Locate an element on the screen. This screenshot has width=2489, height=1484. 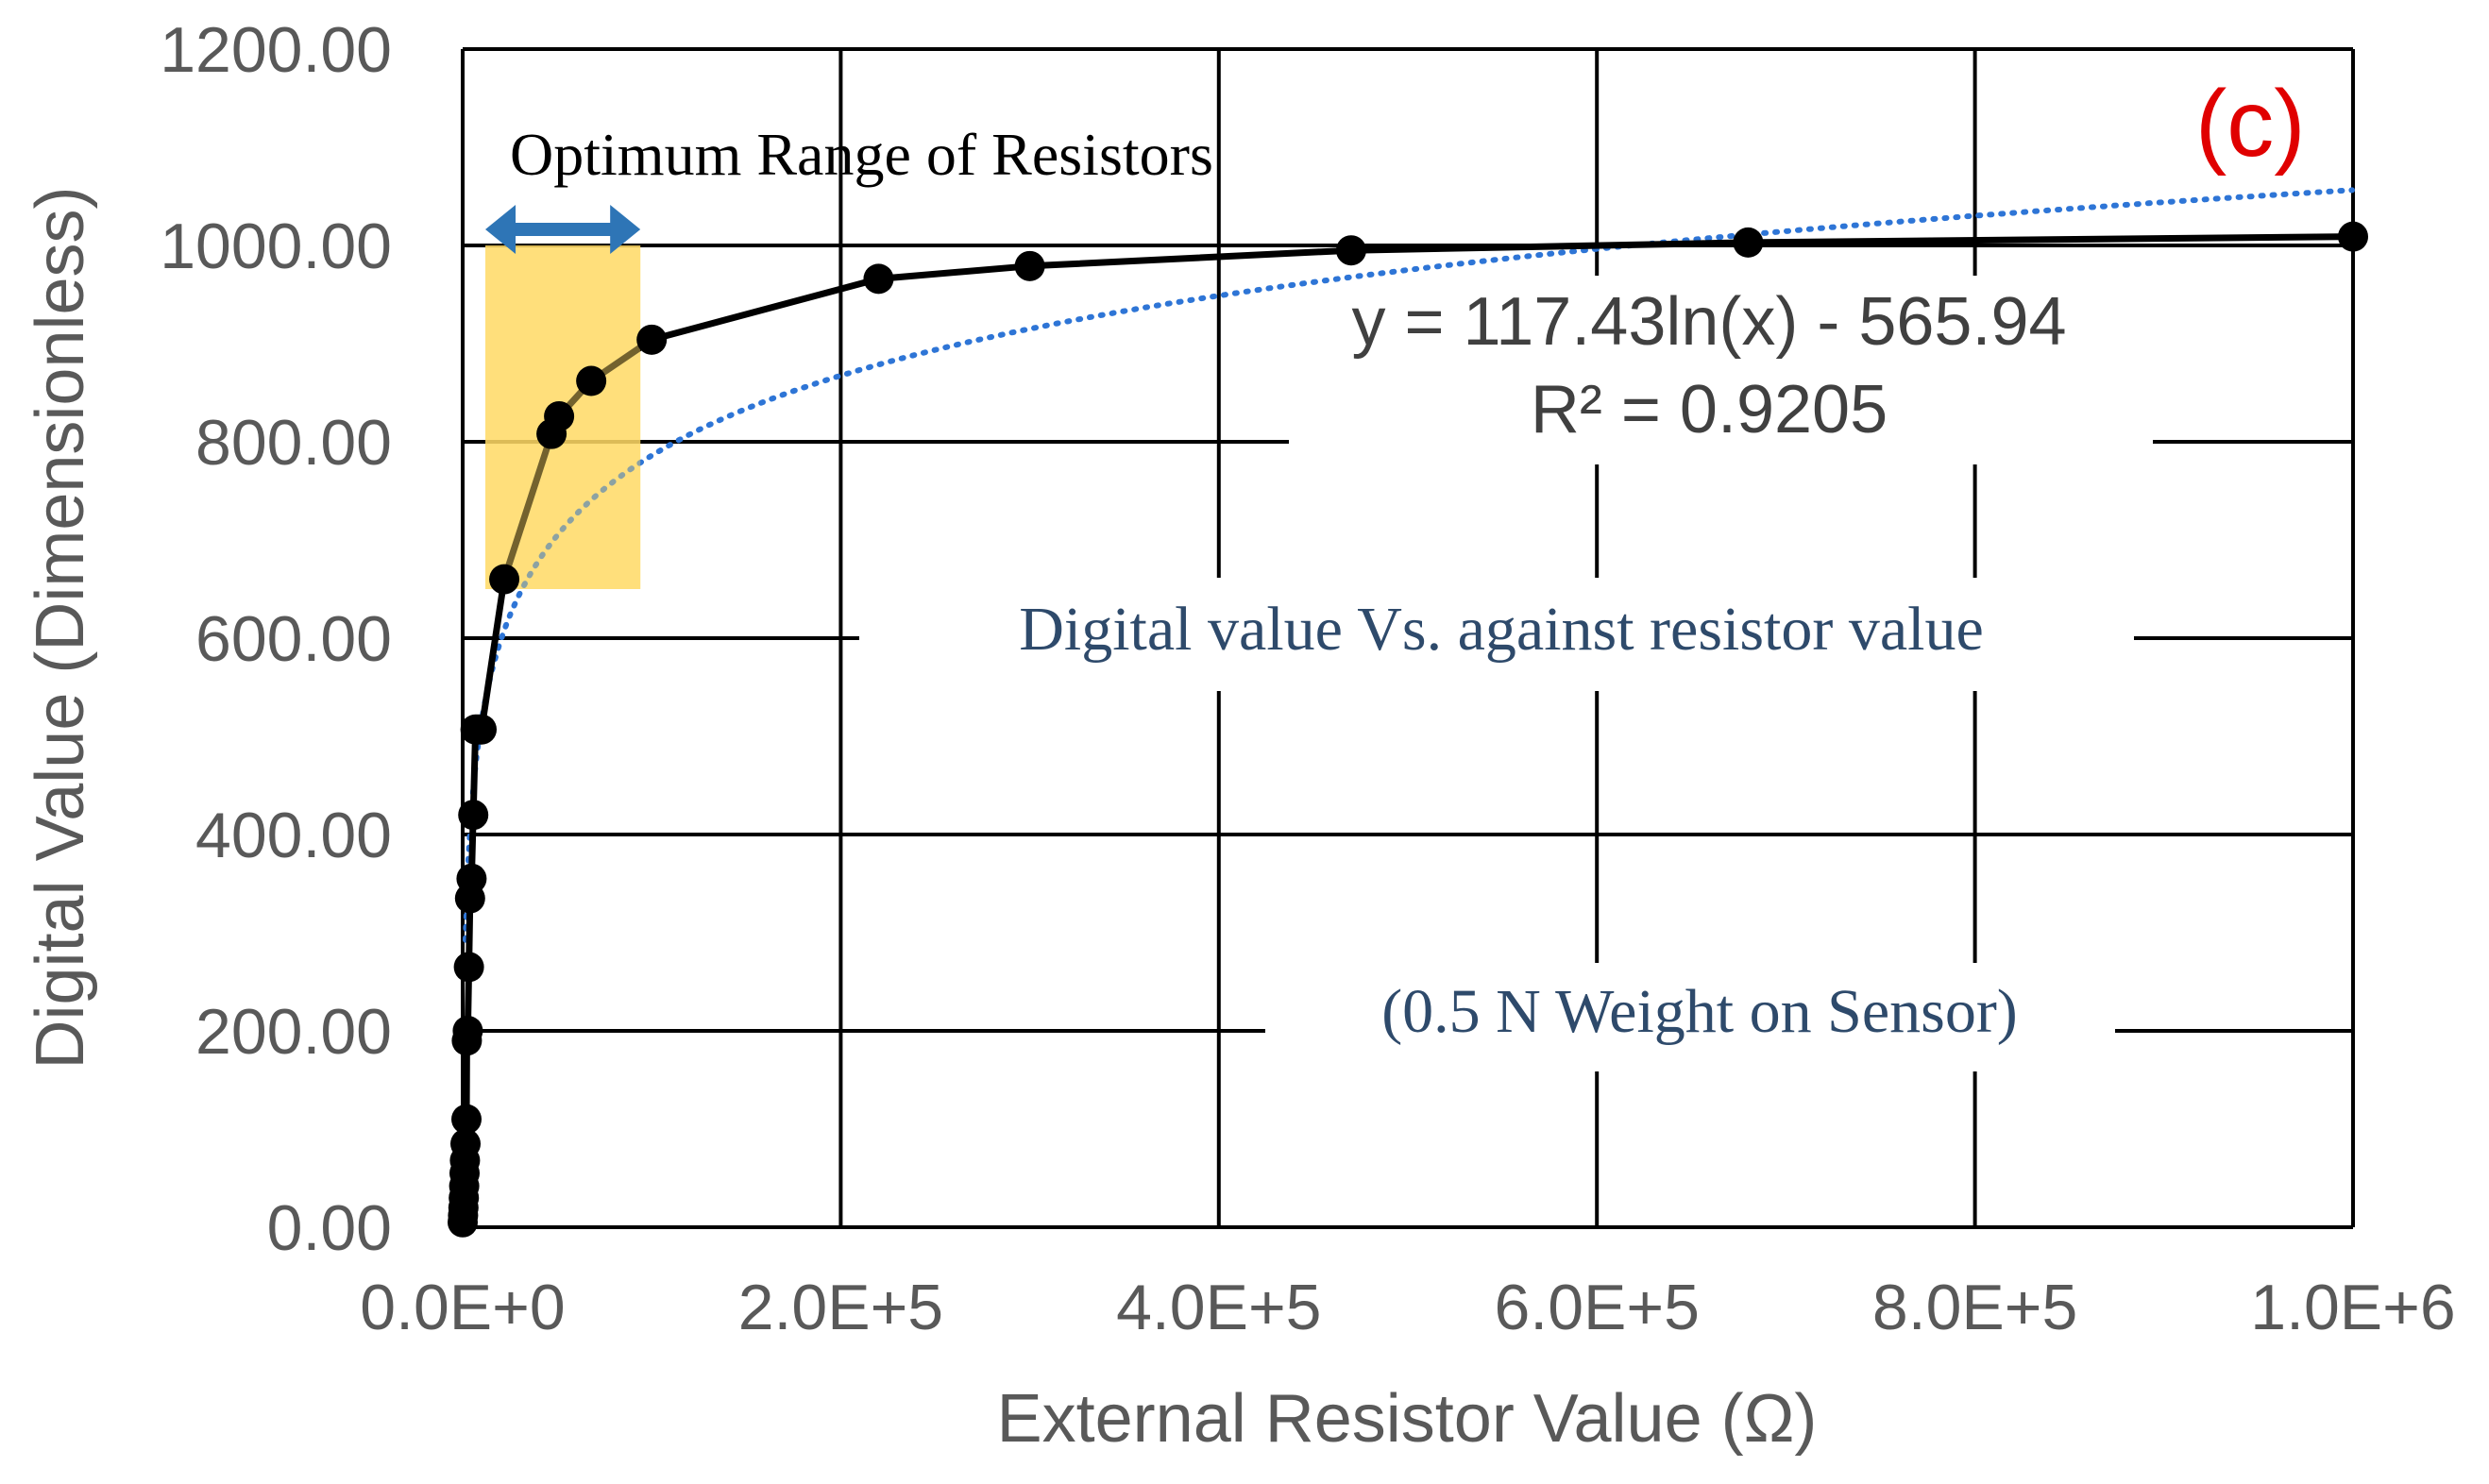
title-note: Digital value Vs. against resistor value is located at coordinates (1501, 629).